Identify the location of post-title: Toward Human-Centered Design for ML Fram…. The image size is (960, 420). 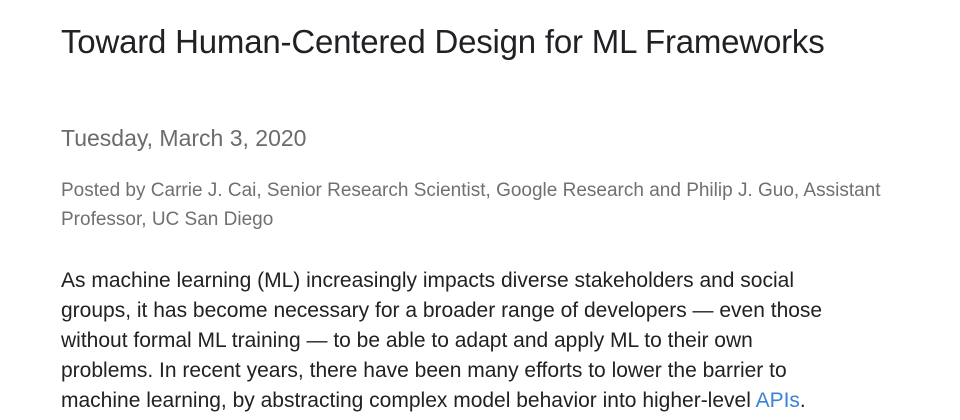
(443, 41).